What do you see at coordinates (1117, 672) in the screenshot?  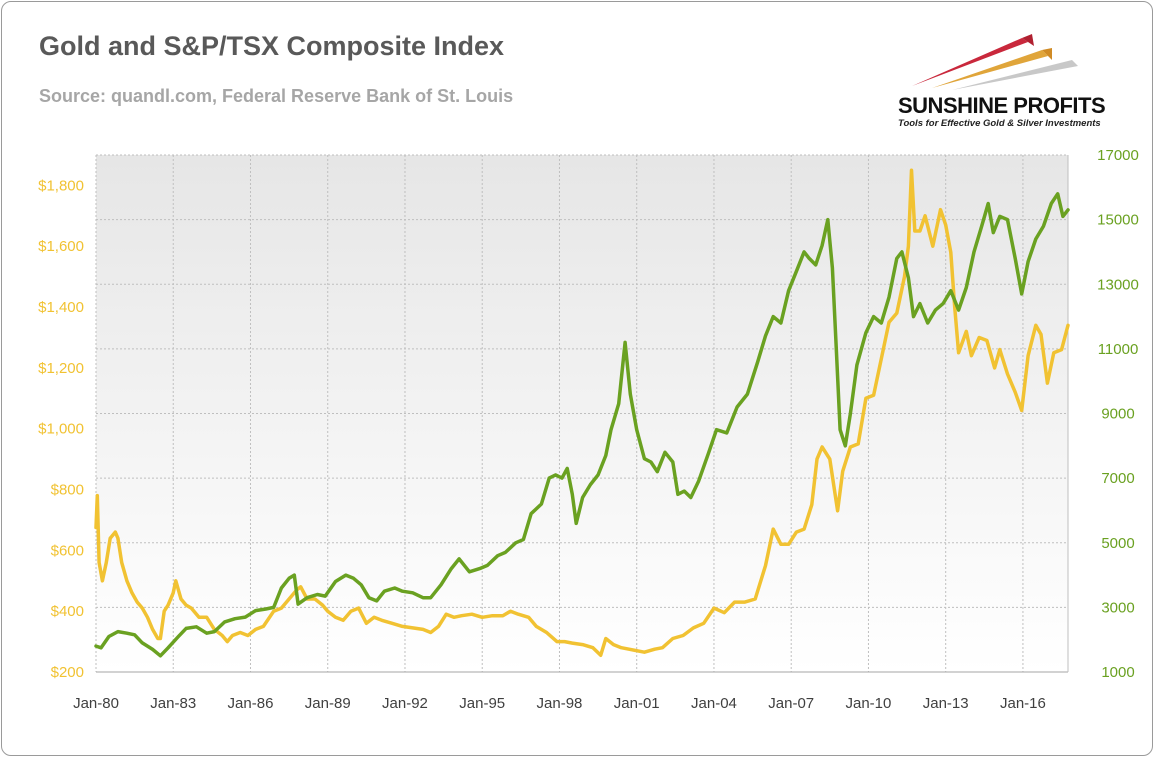 I see `right-tick-label: 1000` at bounding box center [1117, 672].